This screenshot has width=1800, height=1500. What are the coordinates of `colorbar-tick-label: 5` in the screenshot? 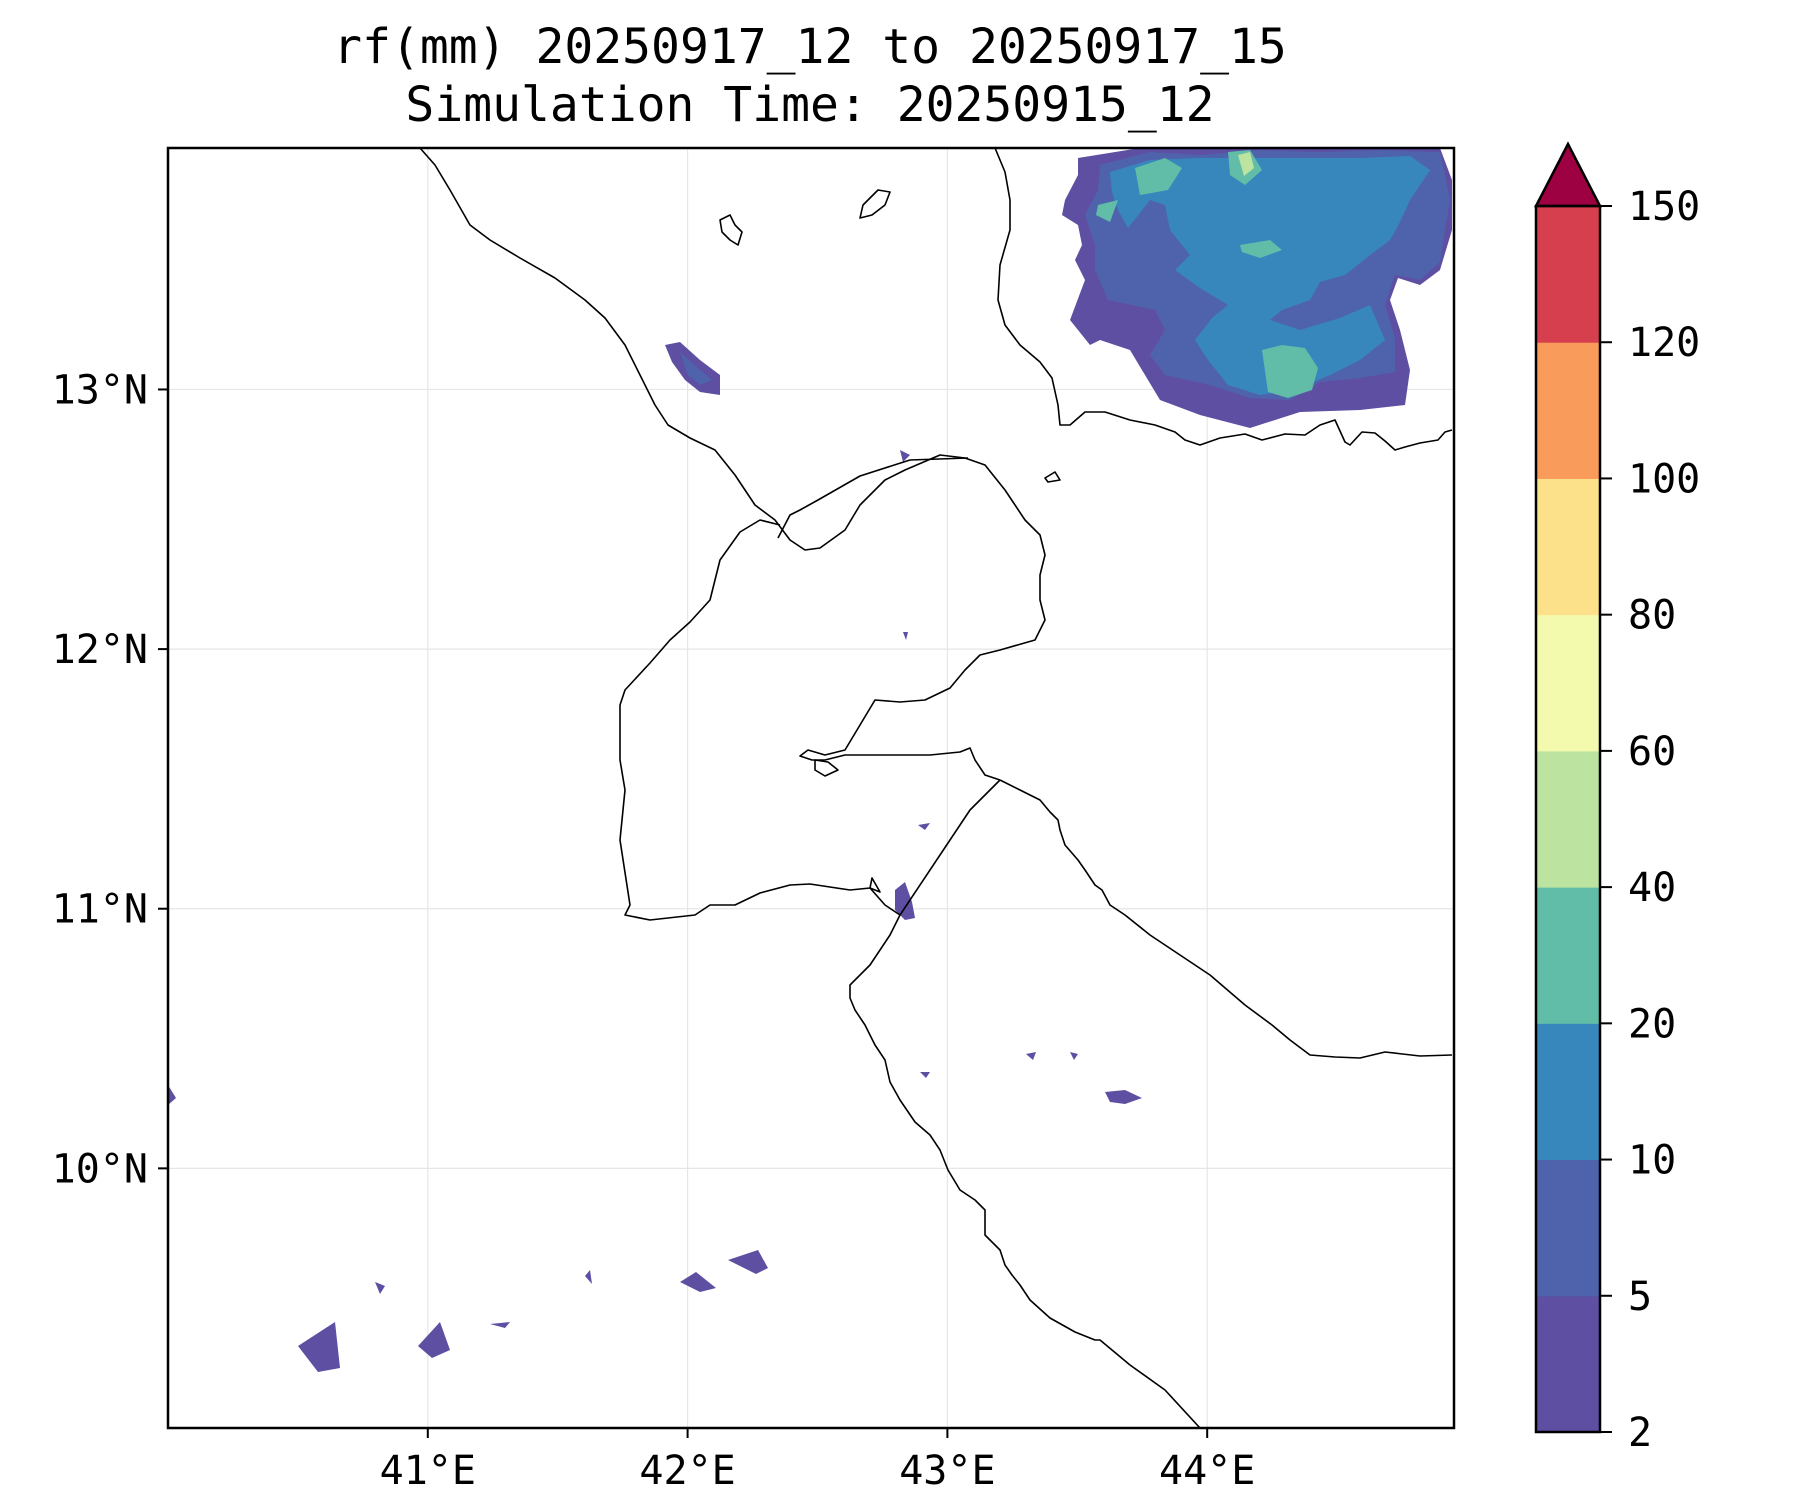 It's located at (1640, 1297).